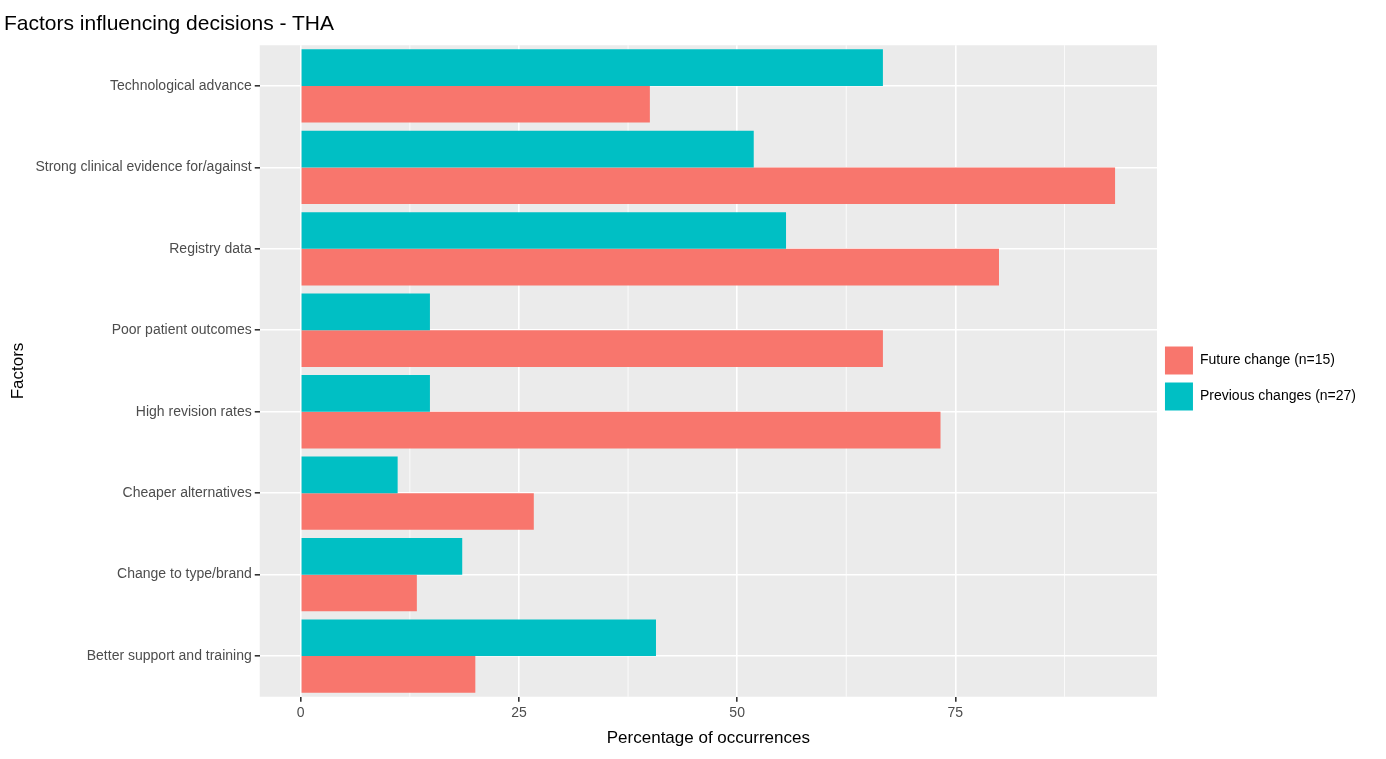  I want to click on y-tick-label: Strong clinical evidence for/against, so click(143, 166).